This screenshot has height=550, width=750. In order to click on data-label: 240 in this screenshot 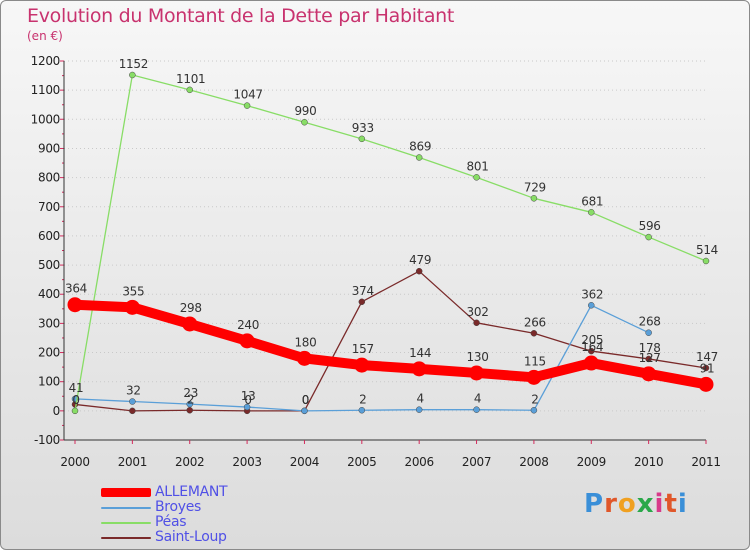, I will do `click(248, 325)`.